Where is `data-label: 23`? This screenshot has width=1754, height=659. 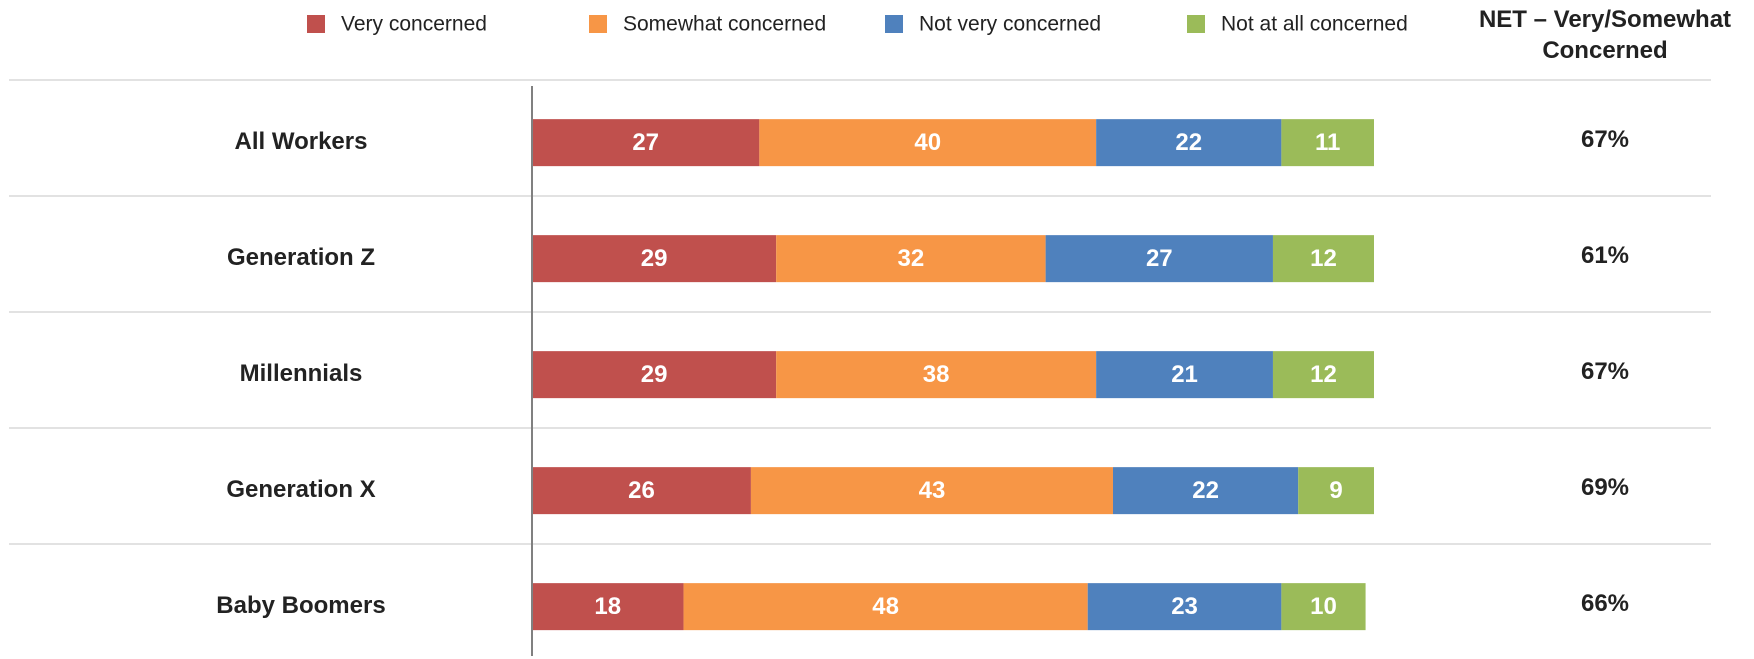
data-label: 23 is located at coordinates (1184, 606).